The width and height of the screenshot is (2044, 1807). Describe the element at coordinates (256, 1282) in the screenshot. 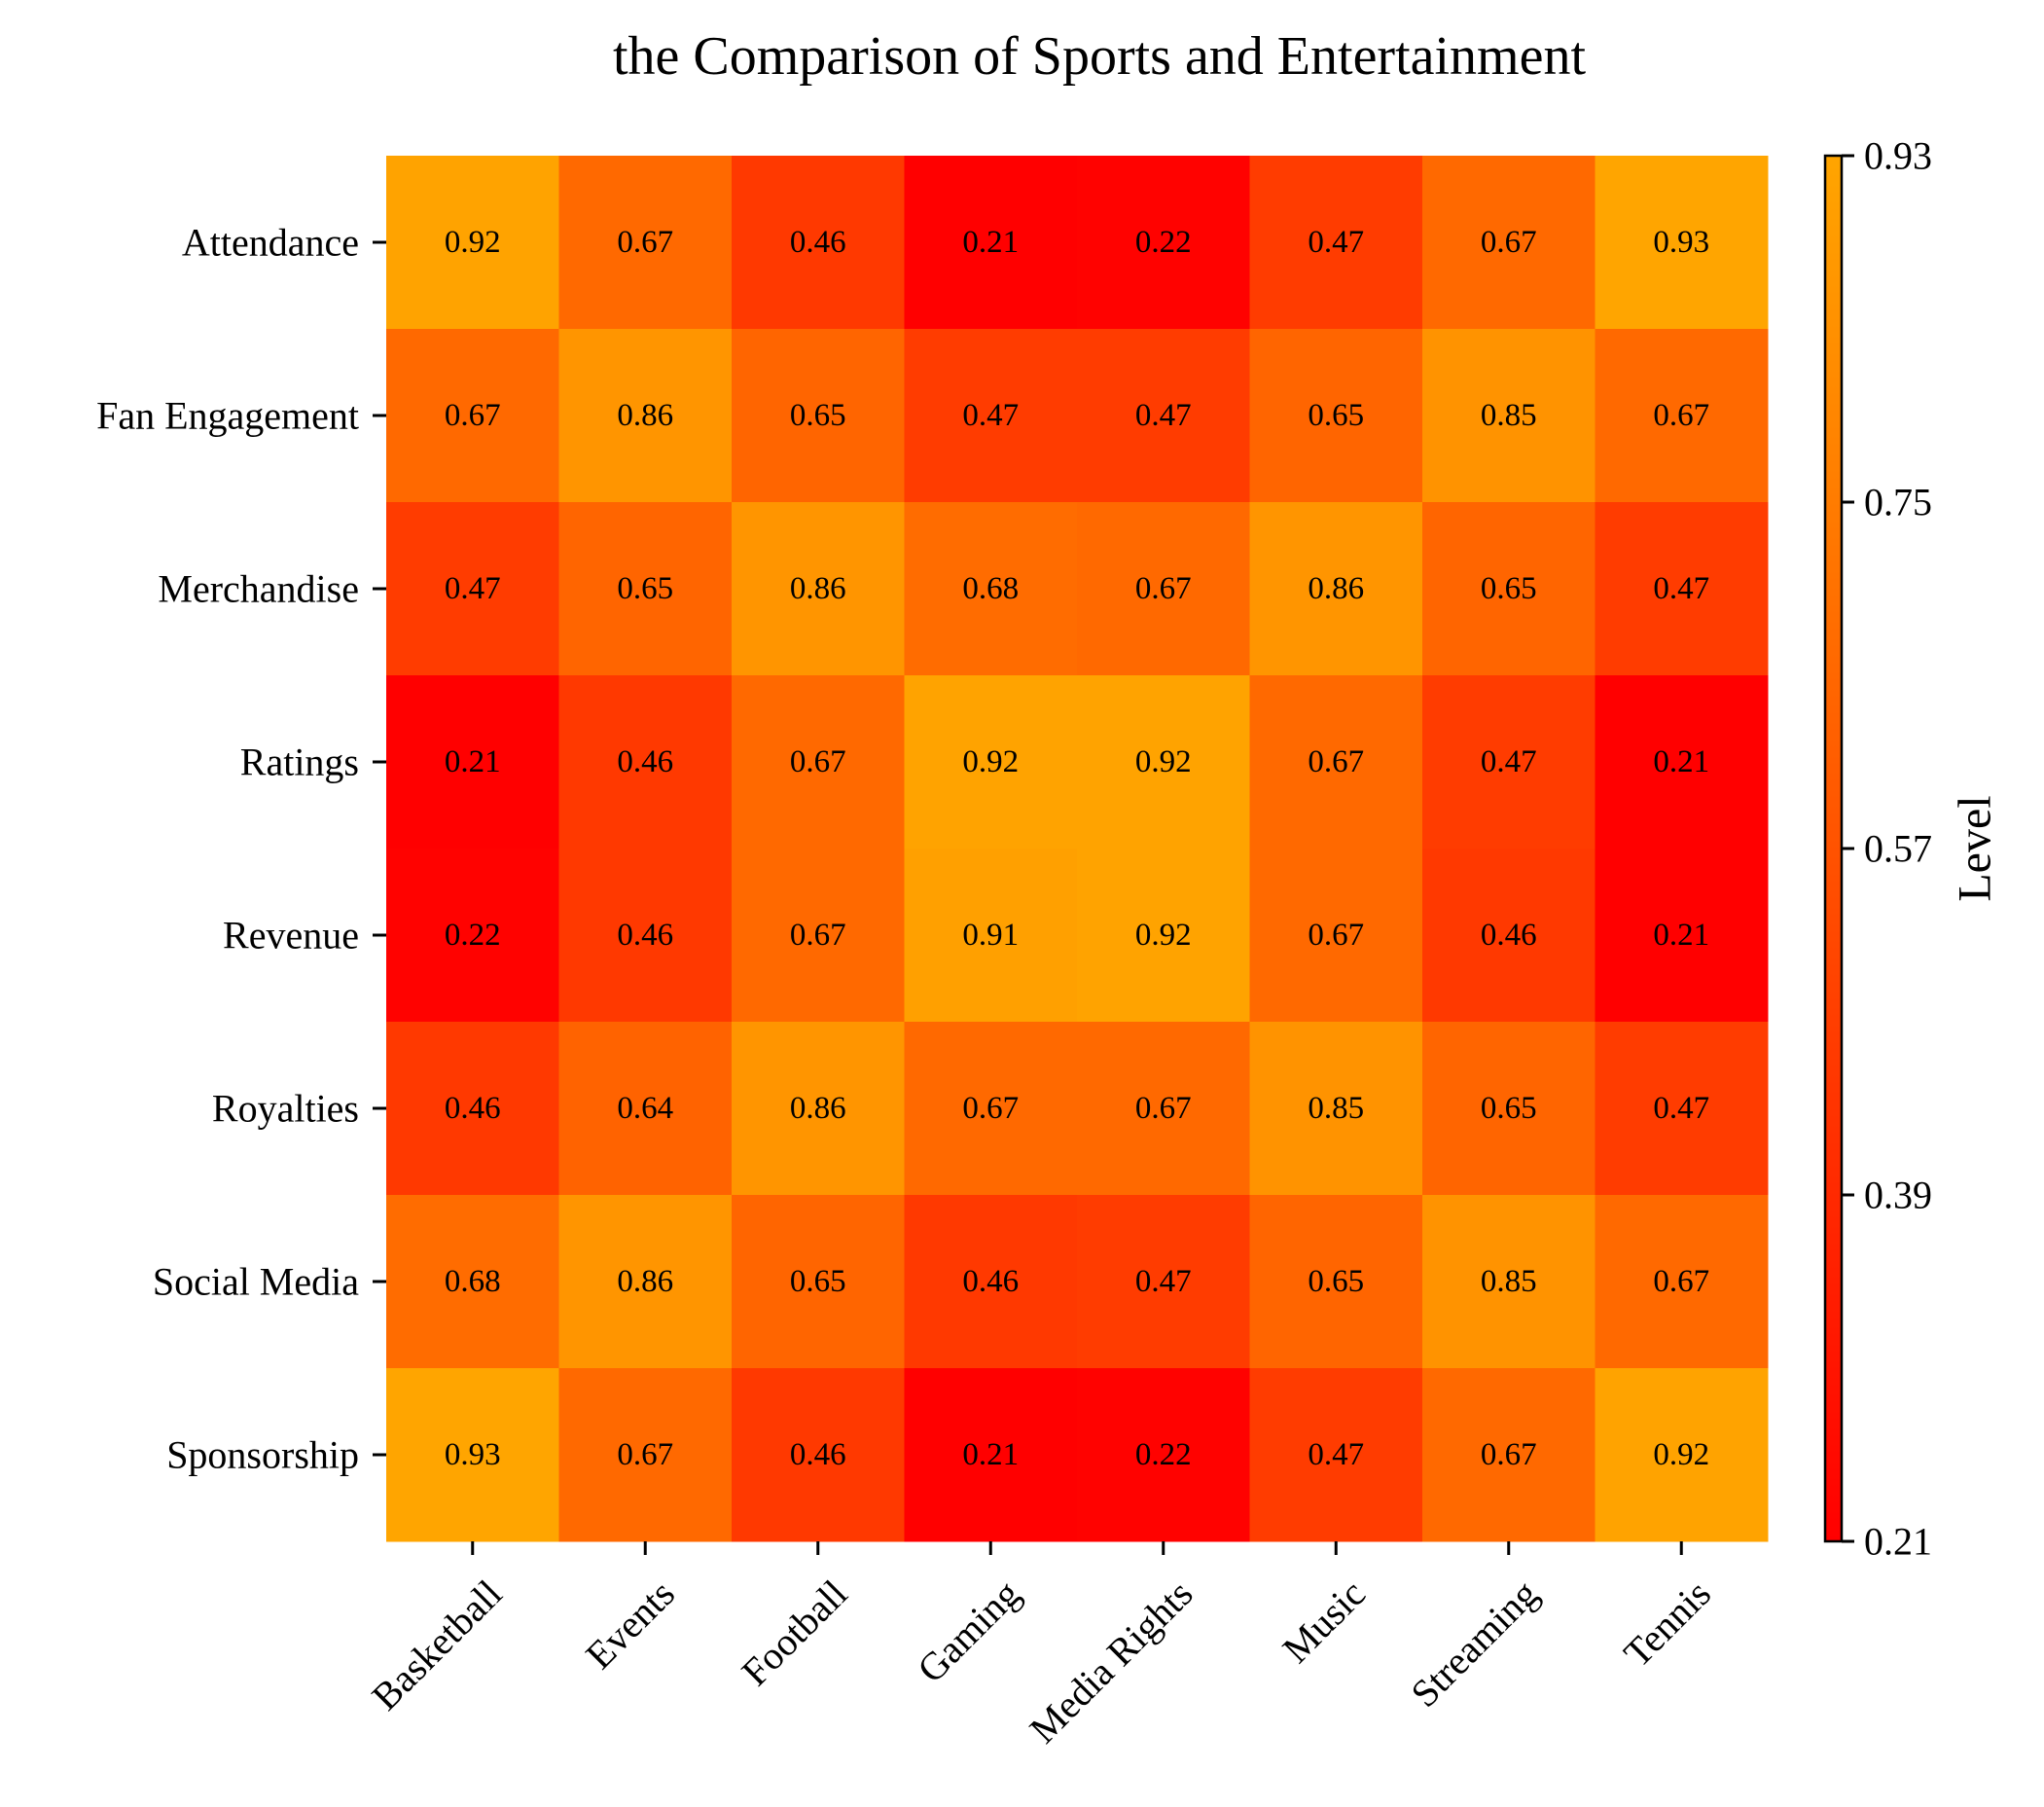

I see `y-tick-label: Social Media` at that location.